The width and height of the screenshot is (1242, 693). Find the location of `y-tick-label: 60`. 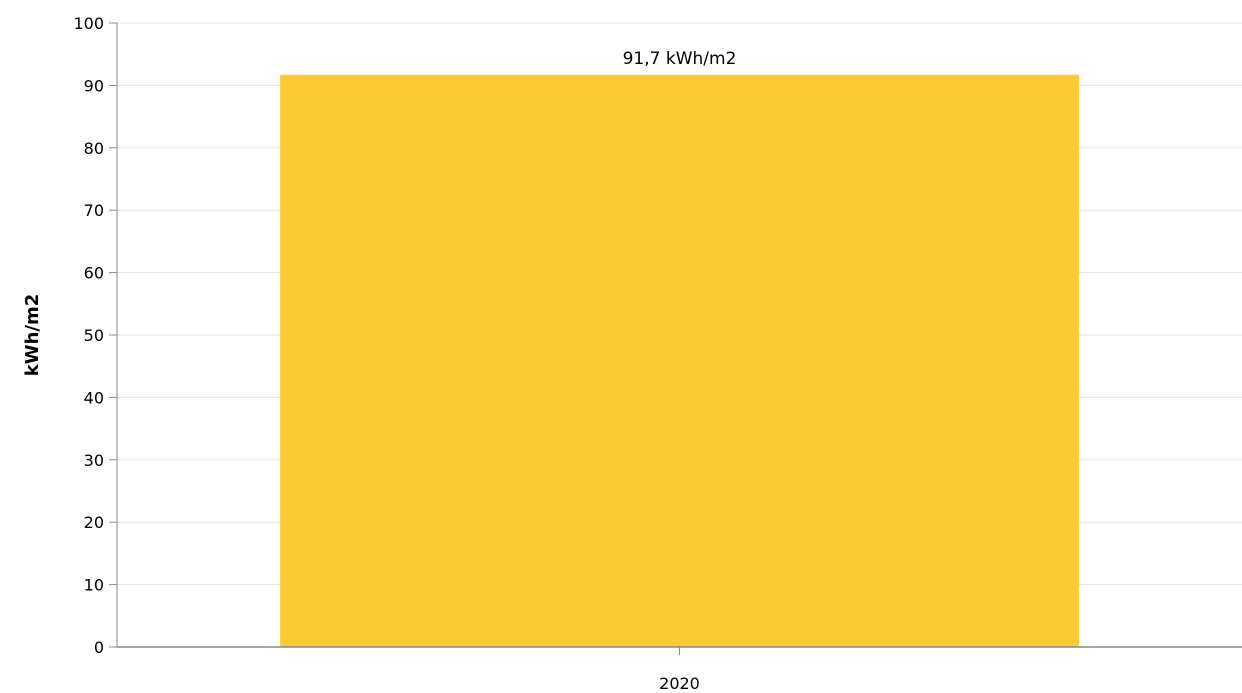

y-tick-label: 60 is located at coordinates (94, 273).